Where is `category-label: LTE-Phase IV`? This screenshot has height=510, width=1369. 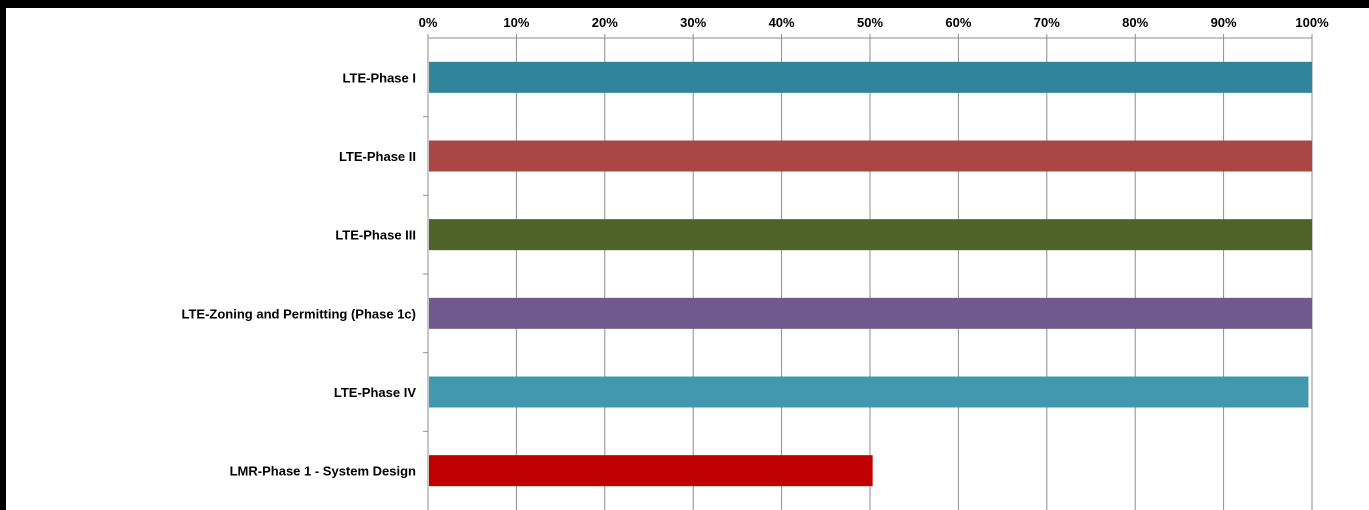 category-label: LTE-Phase IV is located at coordinates (375, 392).